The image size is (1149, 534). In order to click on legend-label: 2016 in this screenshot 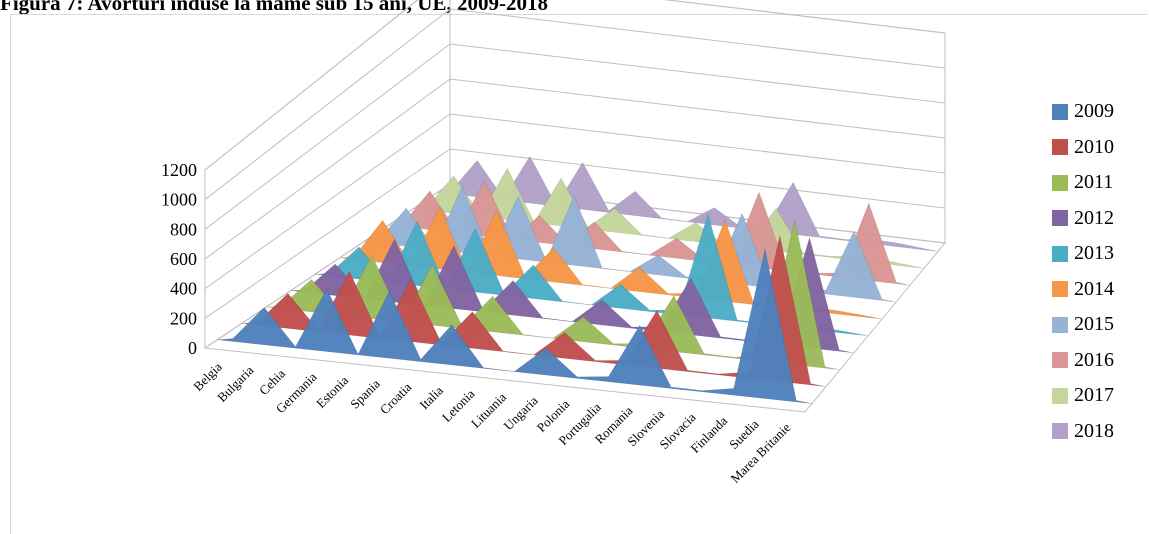, I will do `click(1094, 359)`.